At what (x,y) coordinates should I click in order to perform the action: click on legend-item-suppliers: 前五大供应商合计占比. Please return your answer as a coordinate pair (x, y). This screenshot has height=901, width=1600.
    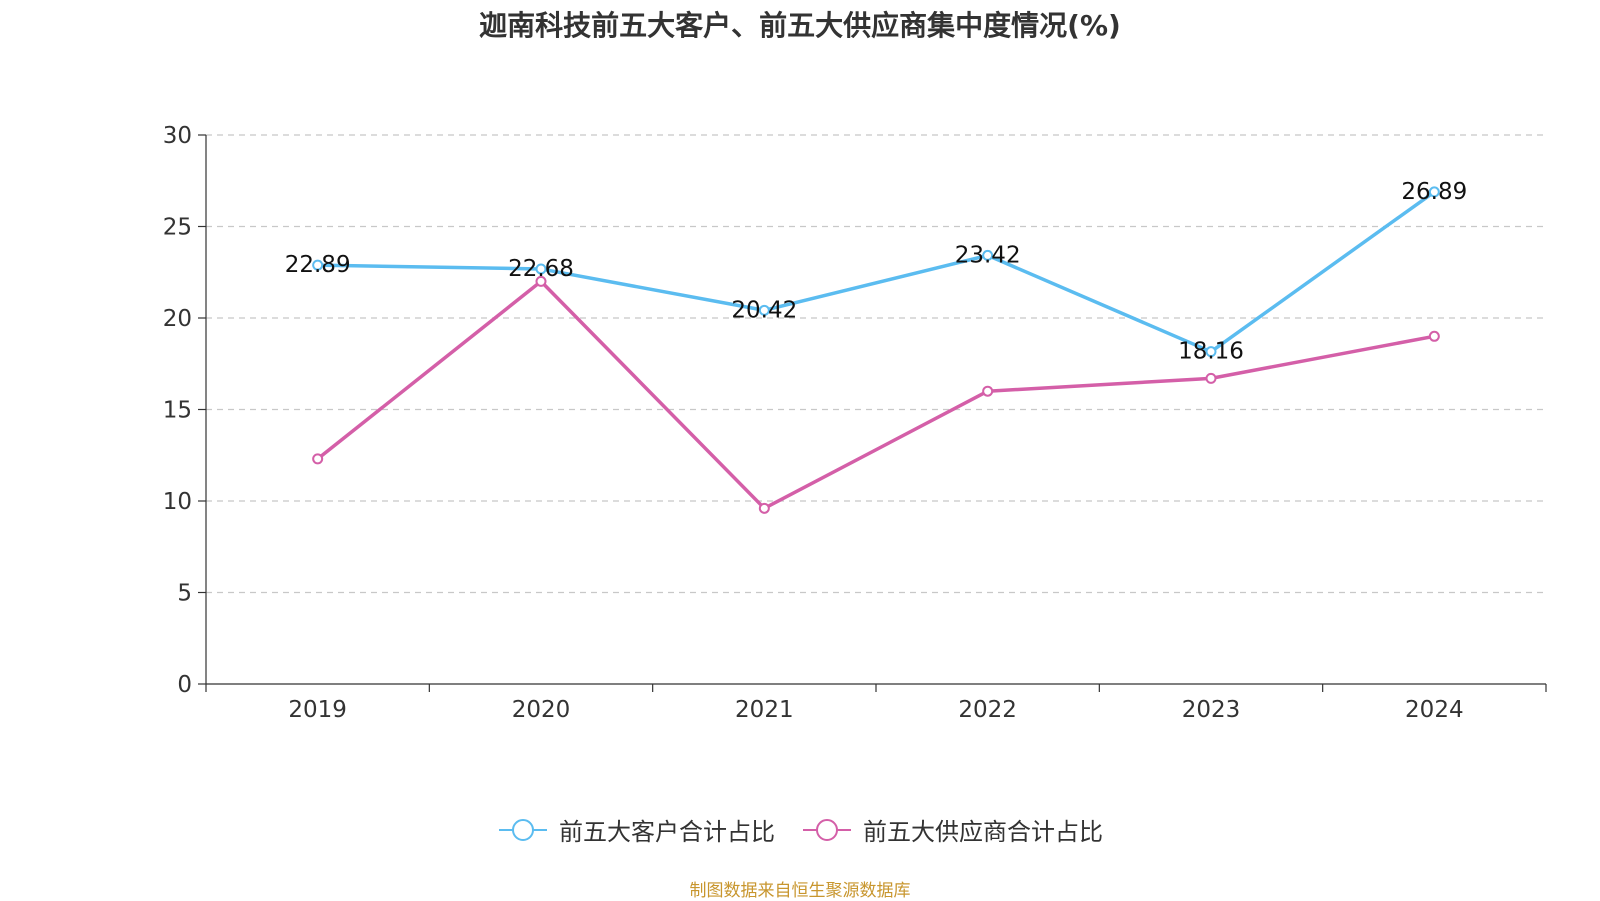
    Looking at the image, I should click on (952, 829).